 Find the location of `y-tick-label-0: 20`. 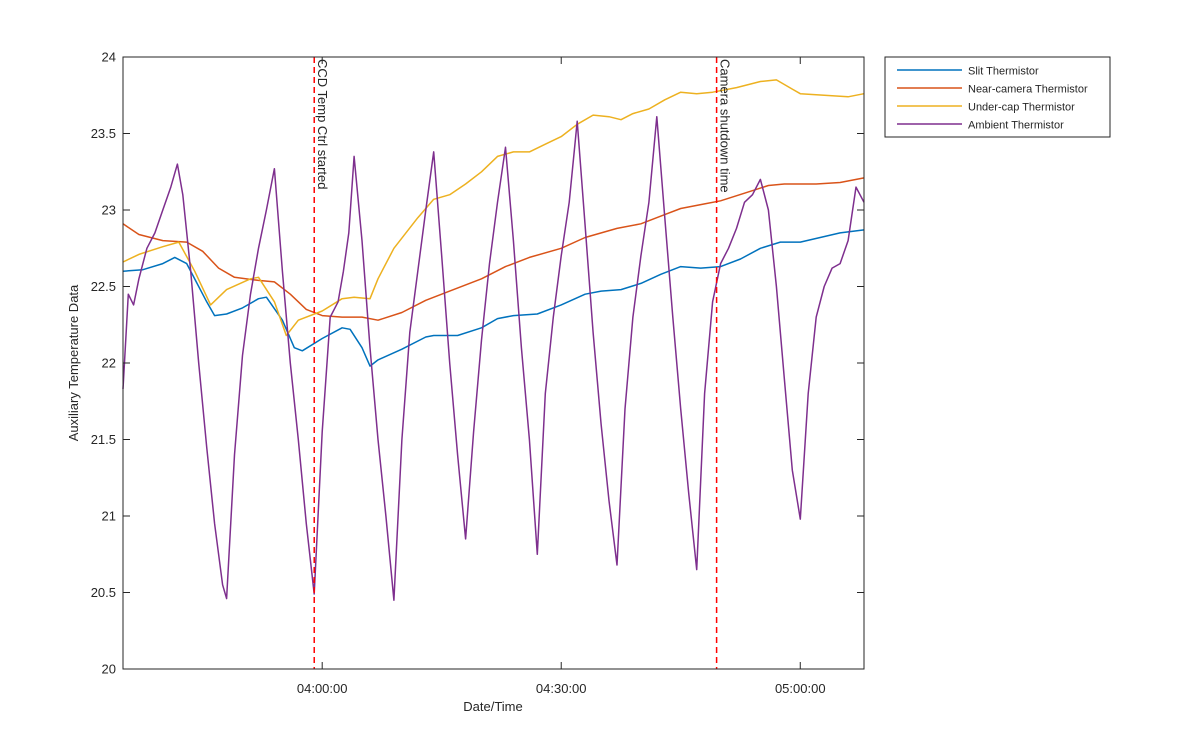

y-tick-label-0: 20 is located at coordinates (109, 669).